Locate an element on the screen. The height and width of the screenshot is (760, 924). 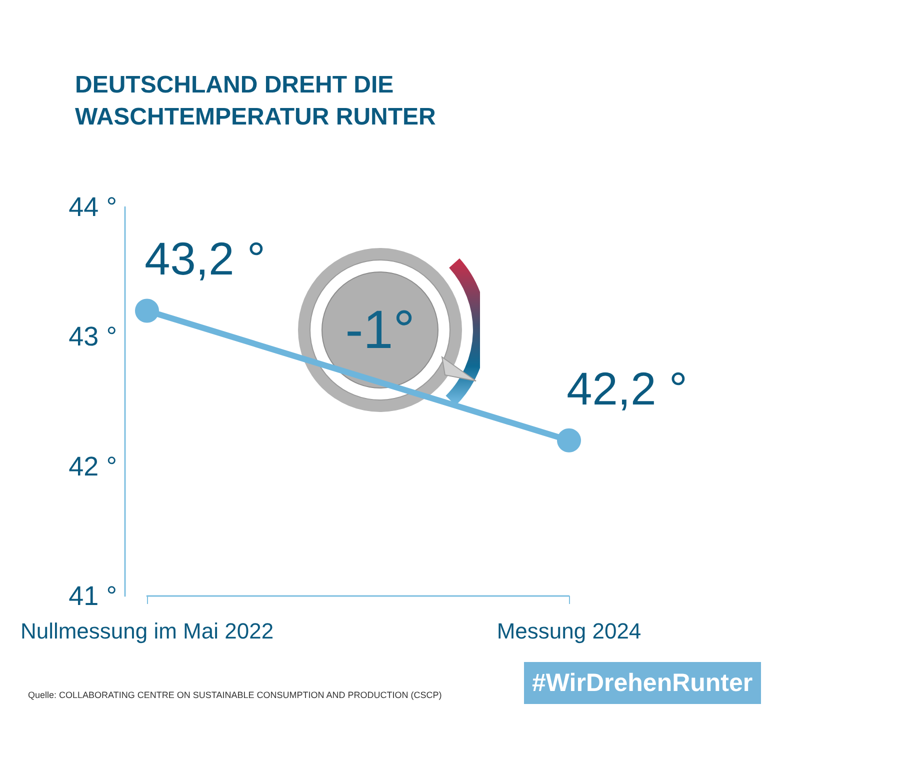
data-label: 43,2 ° is located at coordinates (205, 258).